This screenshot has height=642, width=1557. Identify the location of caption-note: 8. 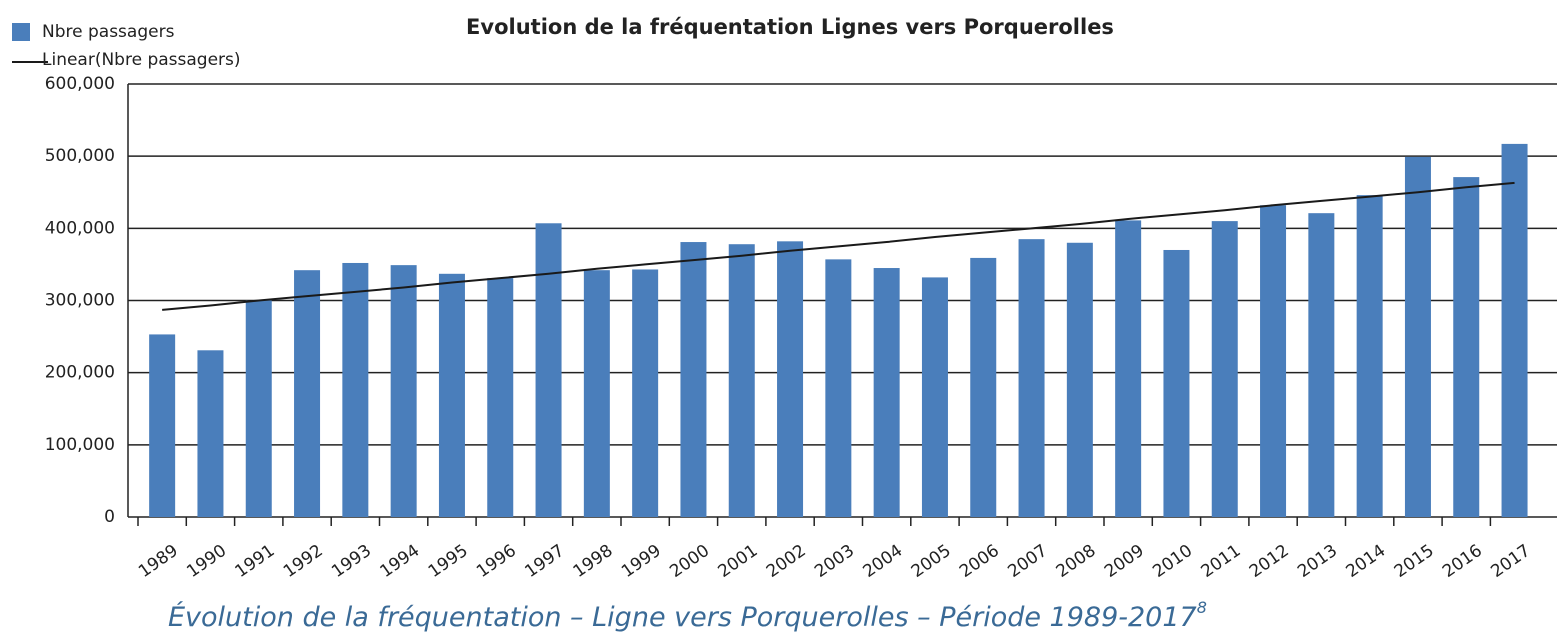
(1202, 607).